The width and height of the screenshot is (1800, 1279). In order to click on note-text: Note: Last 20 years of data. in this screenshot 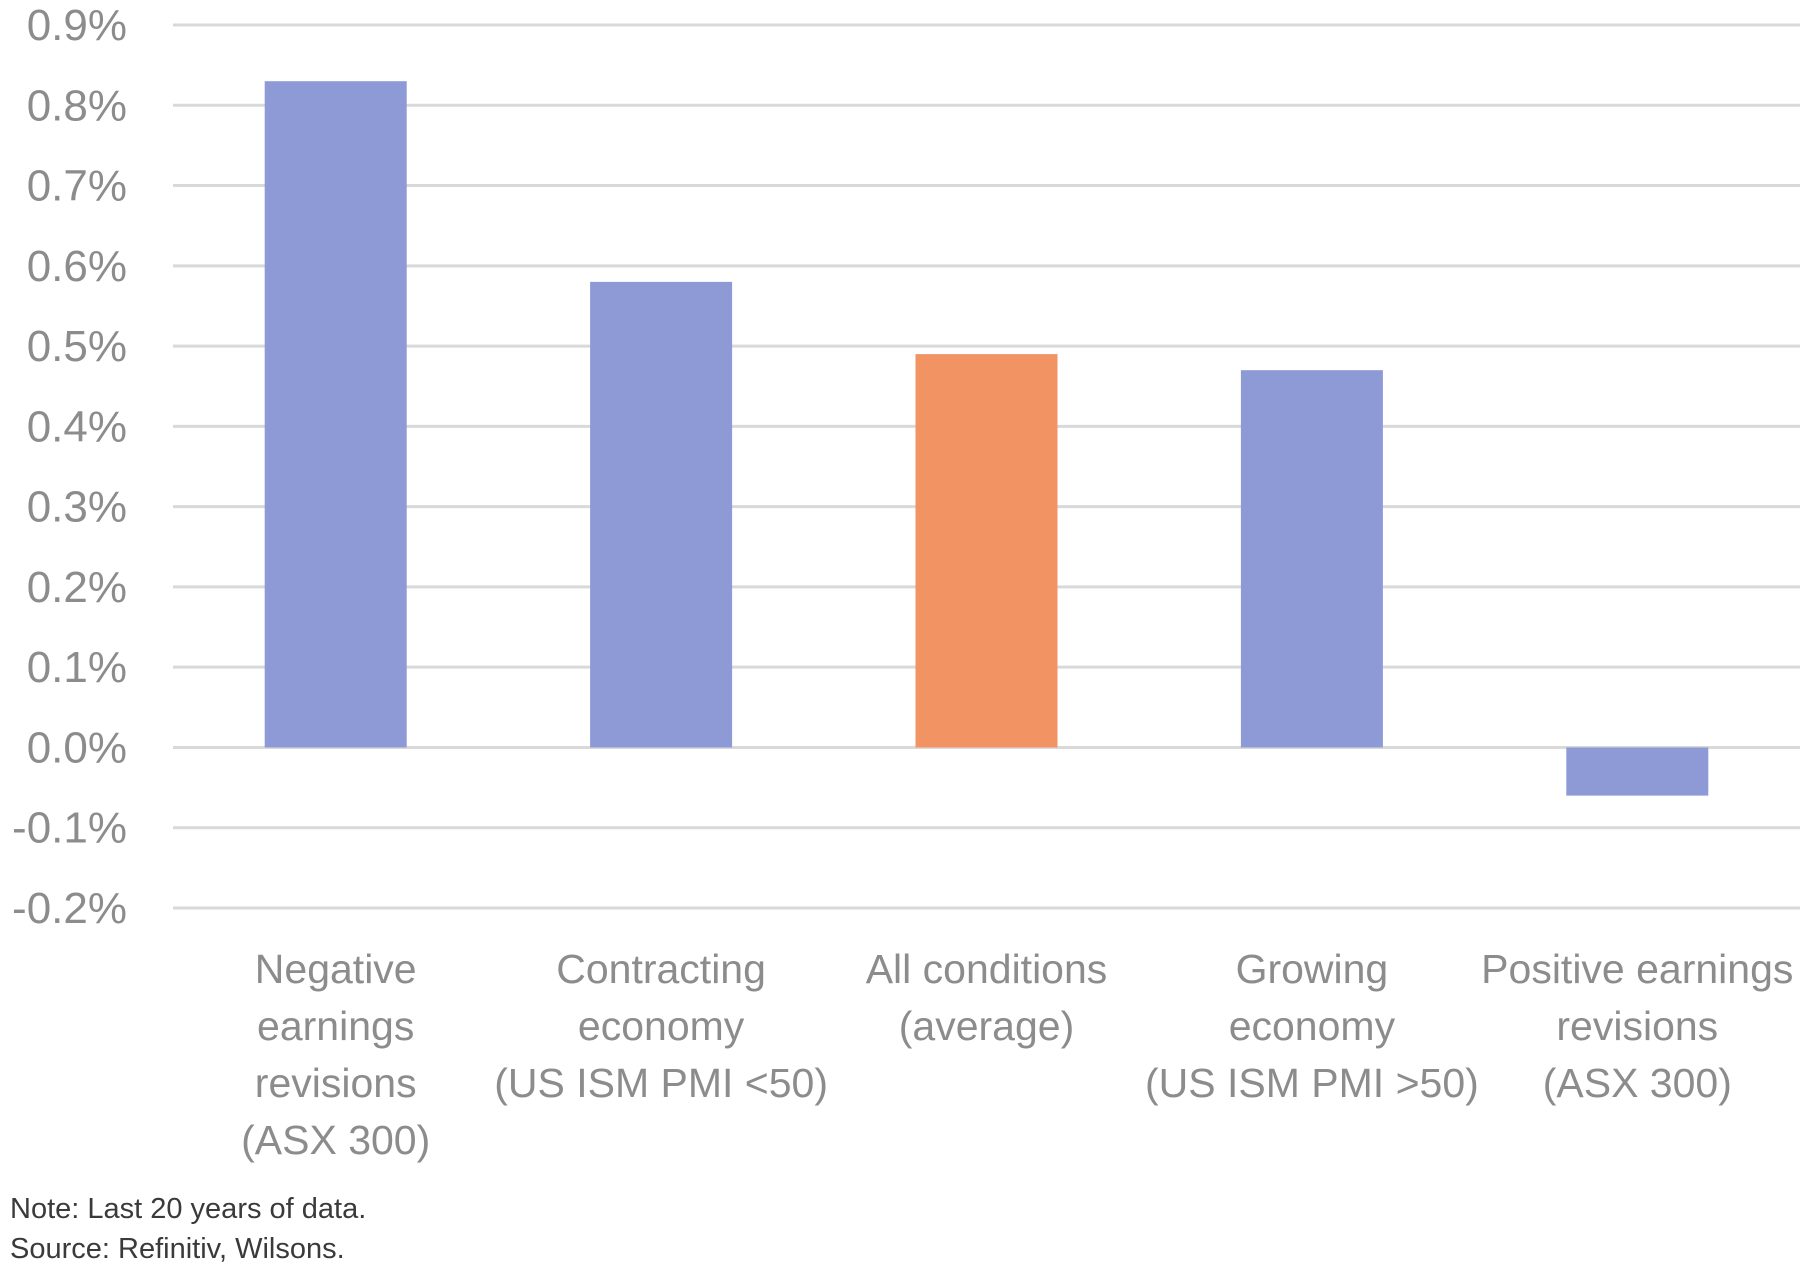, I will do `click(188, 1209)`.